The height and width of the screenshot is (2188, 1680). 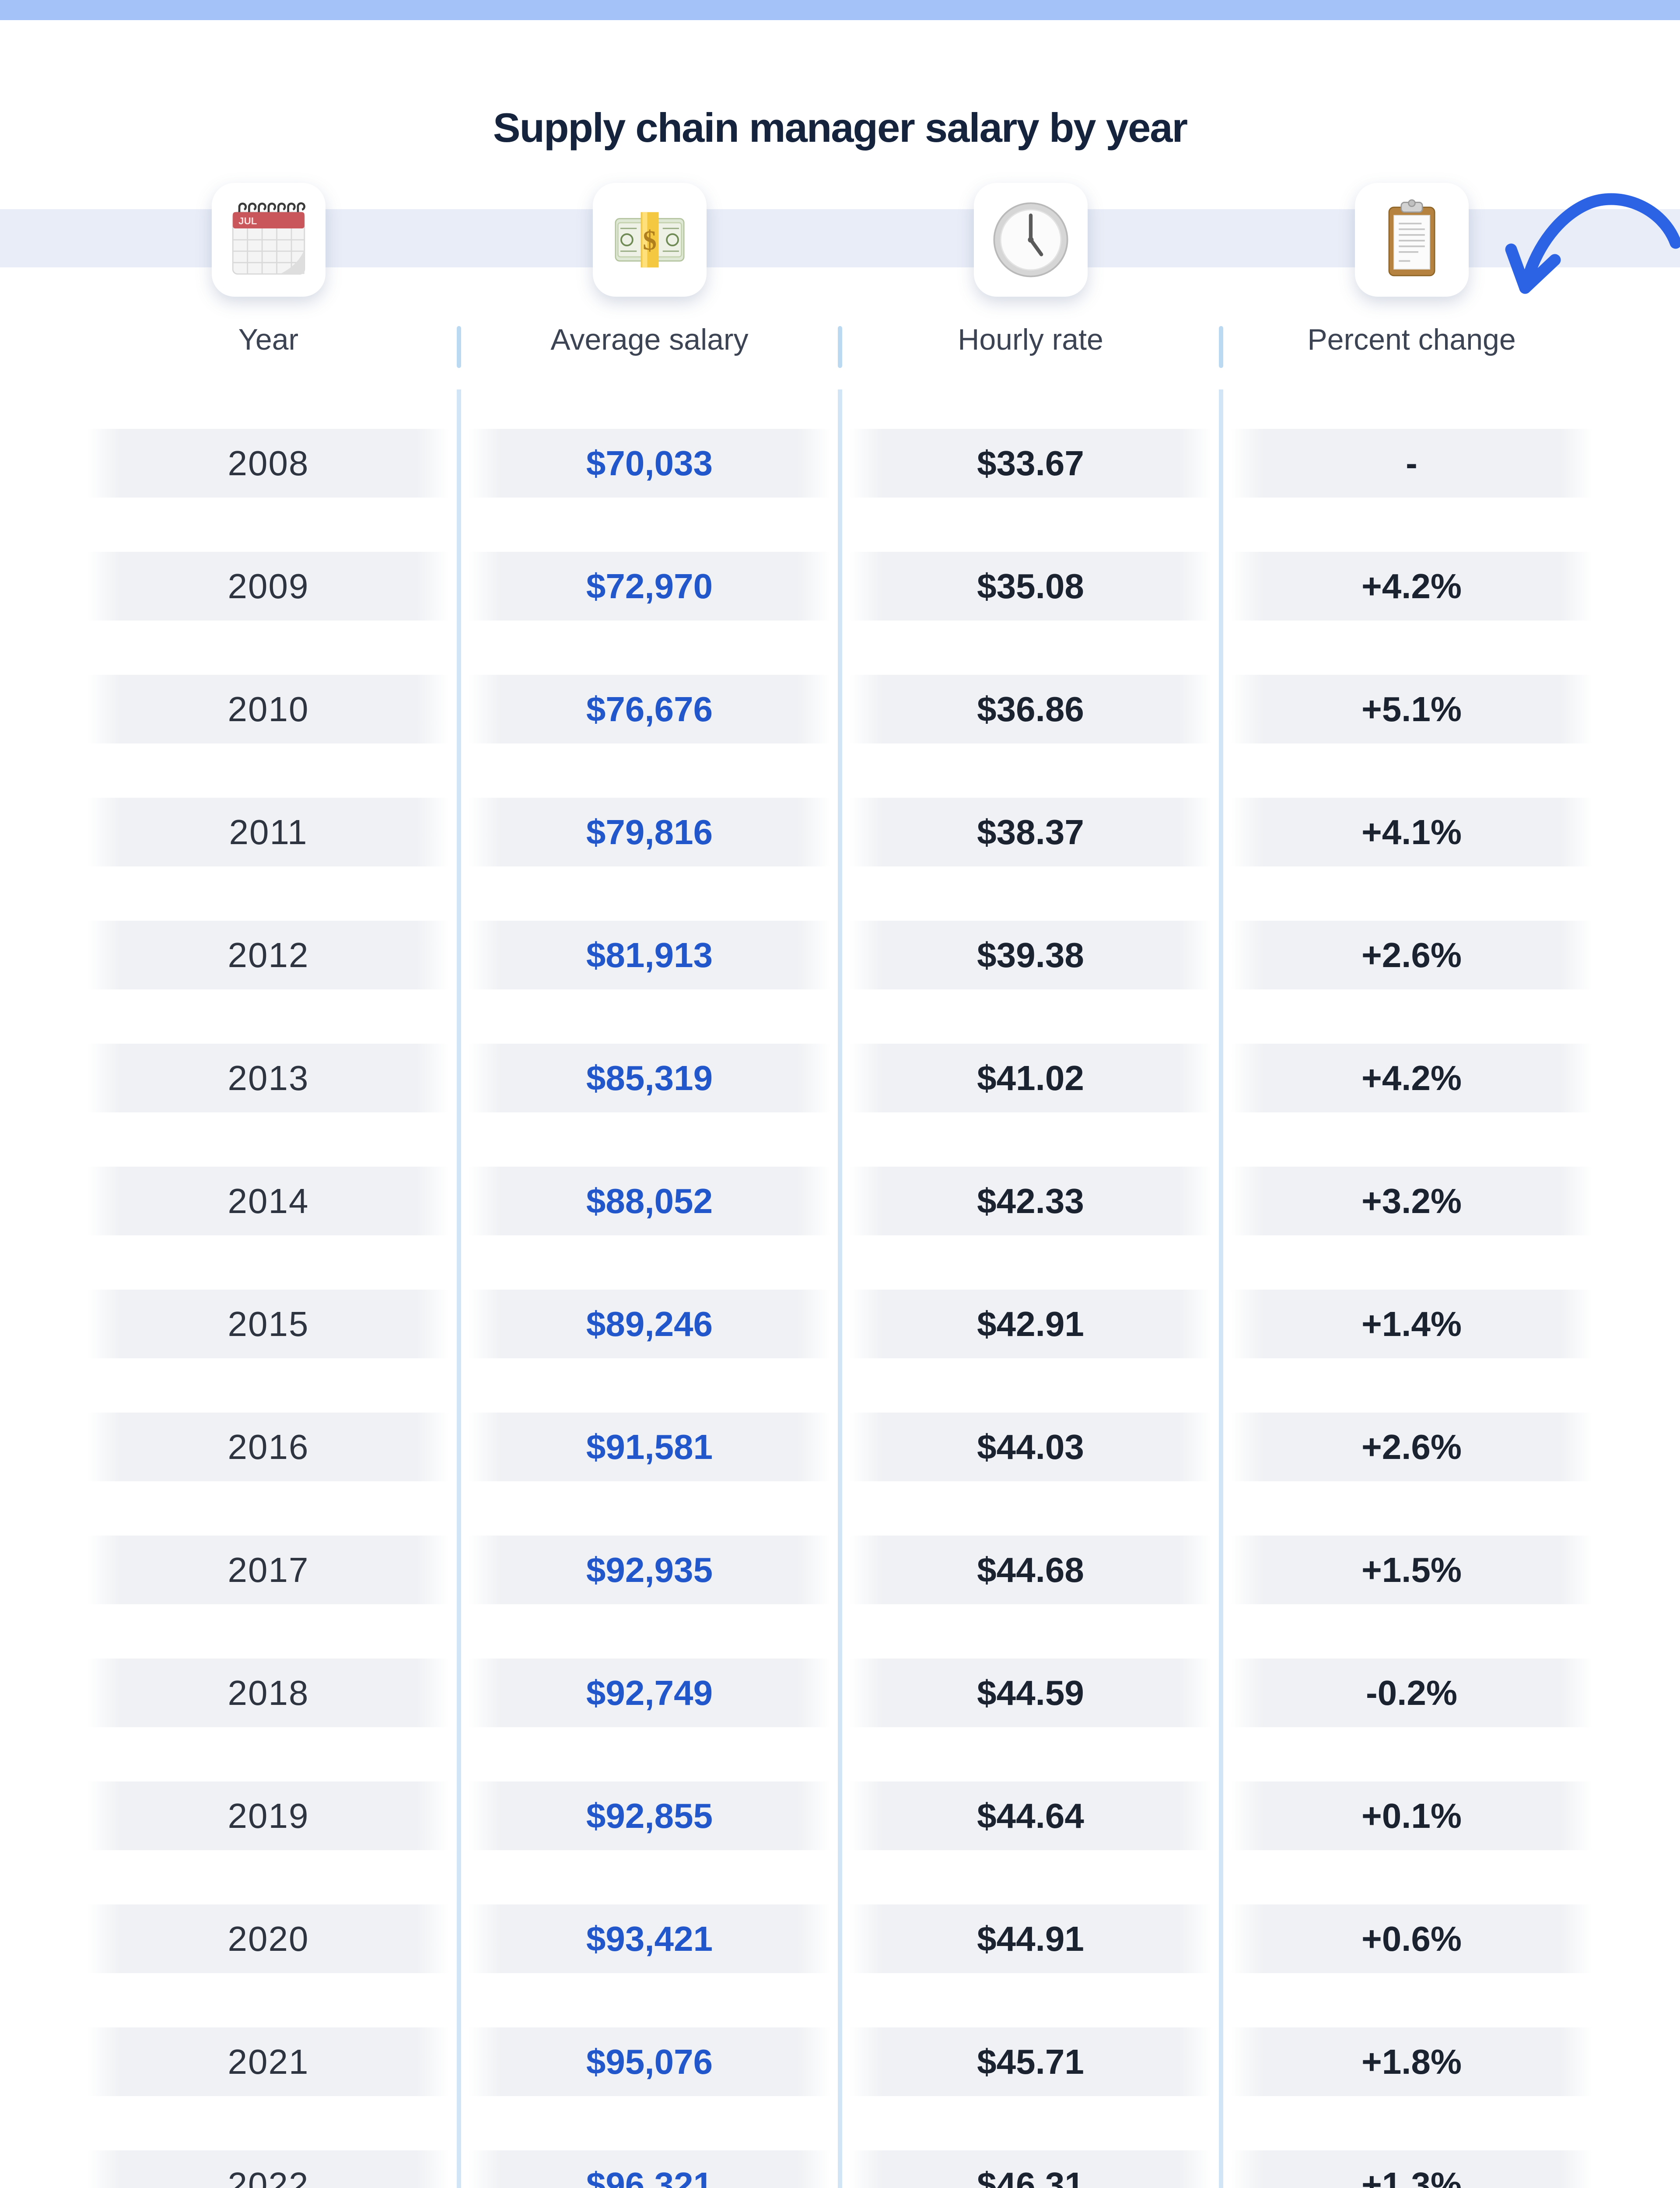 I want to click on hourly-rate-value: $42.33, so click(x=1030, y=1201).